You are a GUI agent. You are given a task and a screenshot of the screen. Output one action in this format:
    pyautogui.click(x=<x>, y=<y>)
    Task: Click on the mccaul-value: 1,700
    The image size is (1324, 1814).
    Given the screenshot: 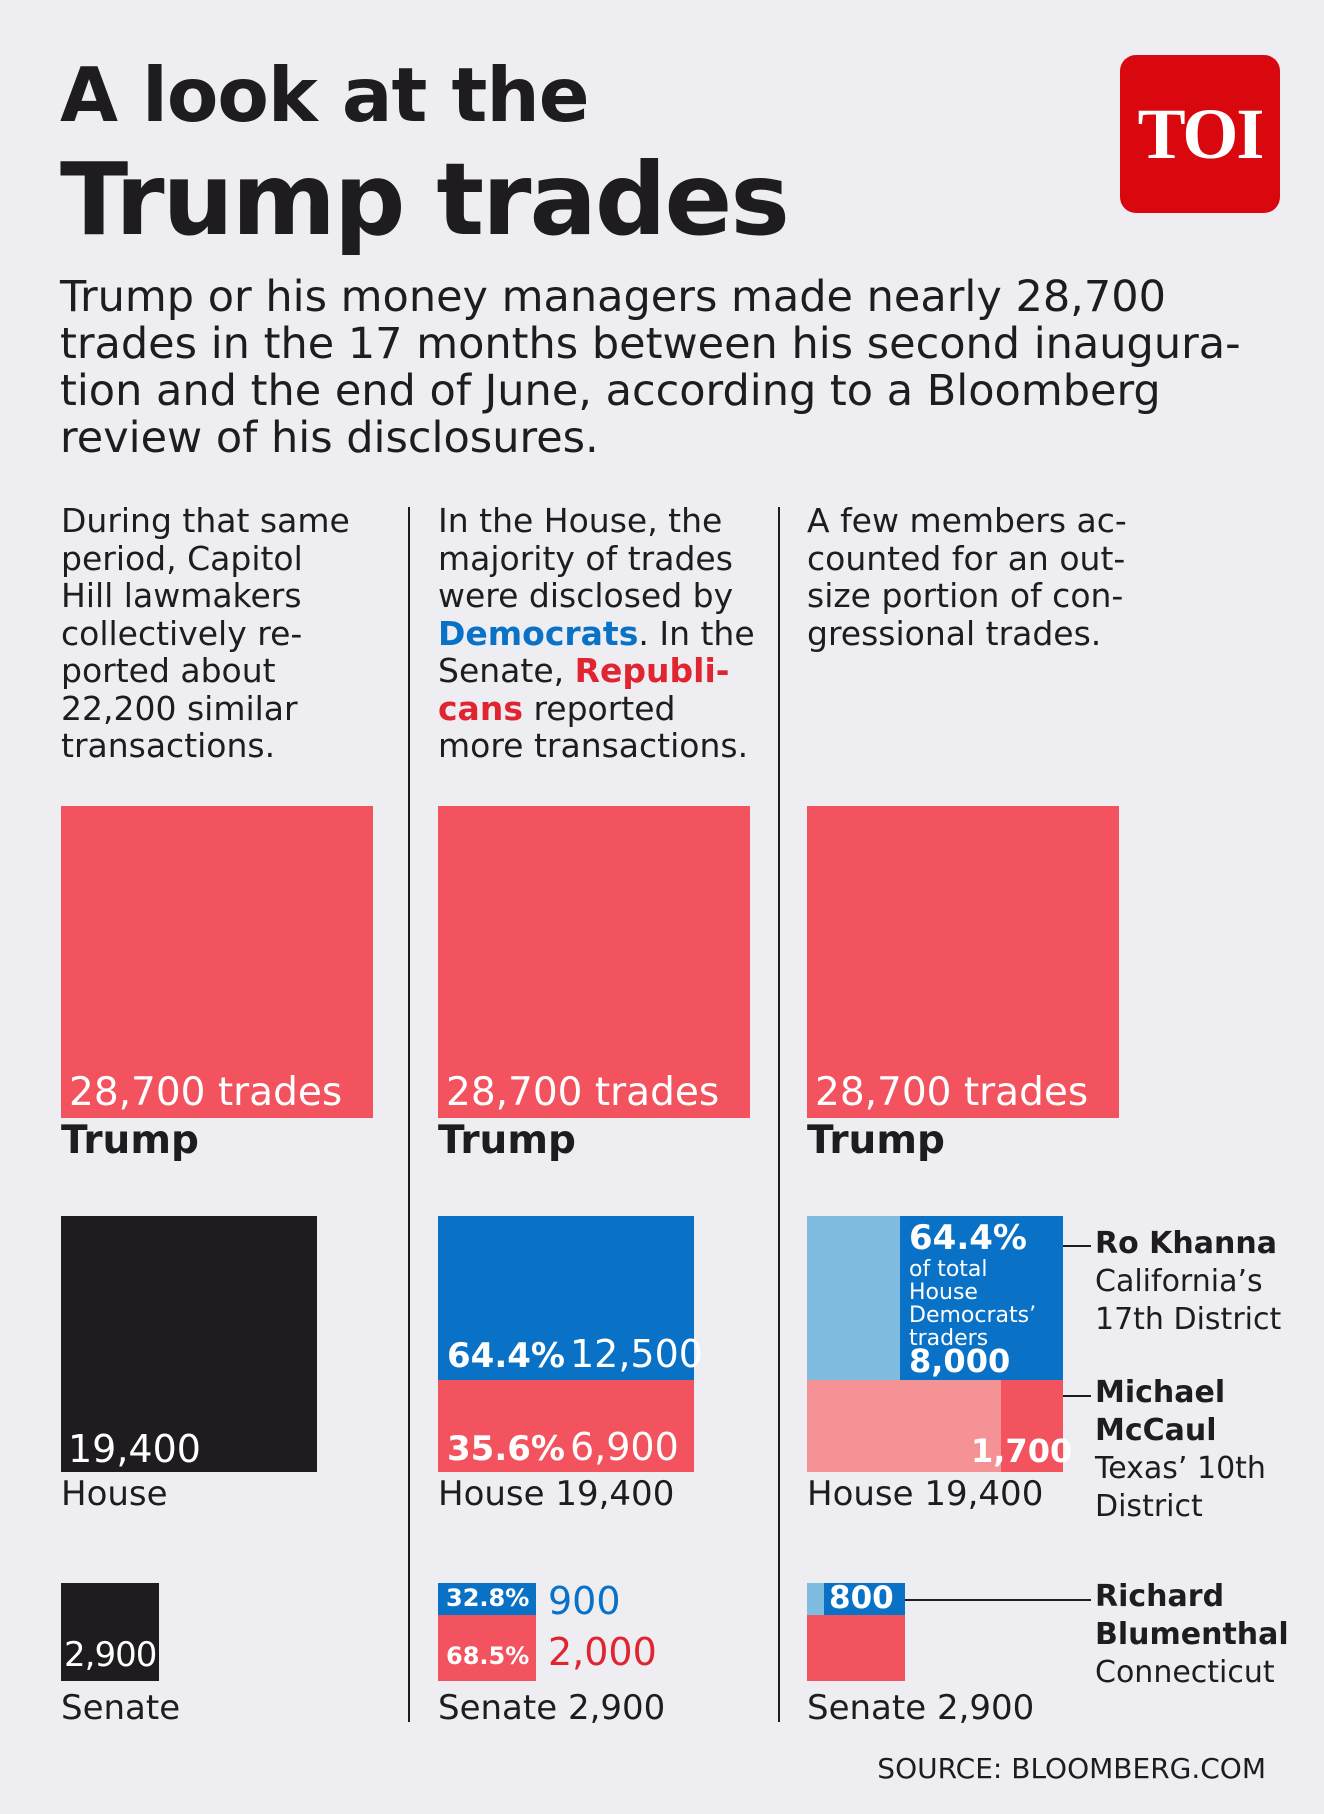 What is the action you would take?
    pyautogui.click(x=1022, y=1451)
    